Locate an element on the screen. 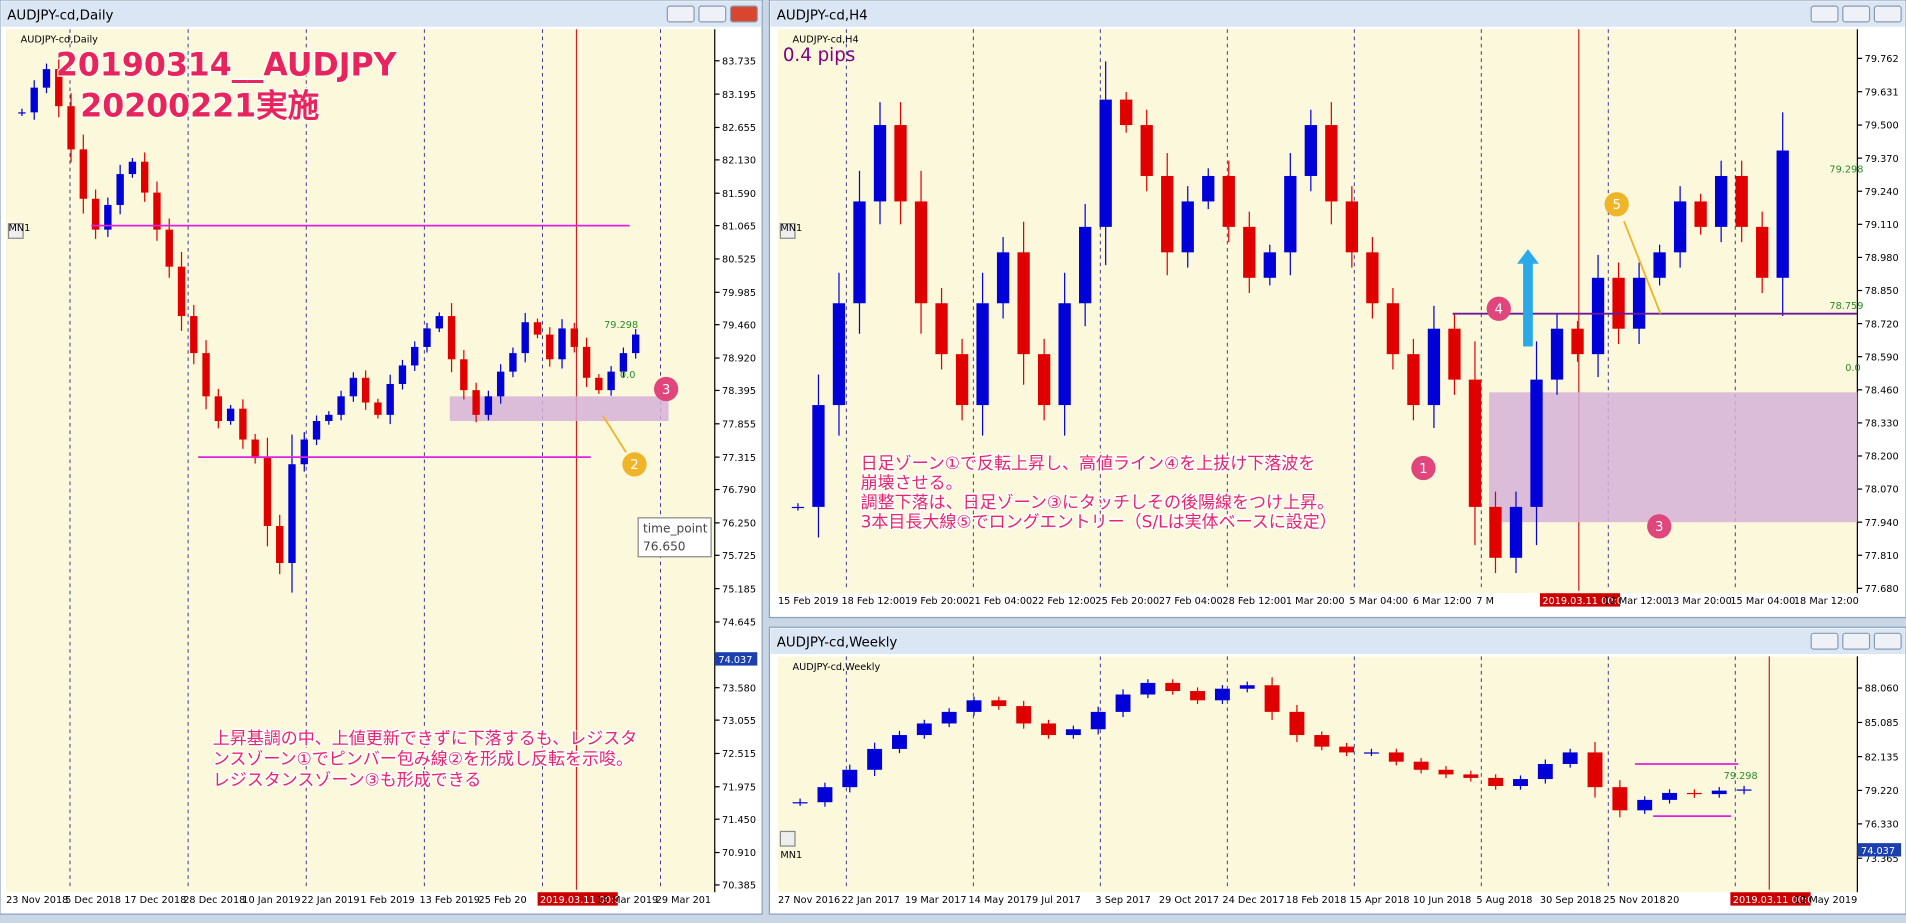  time-marker: 2019.03.11 00:00 is located at coordinates (1776, 900).